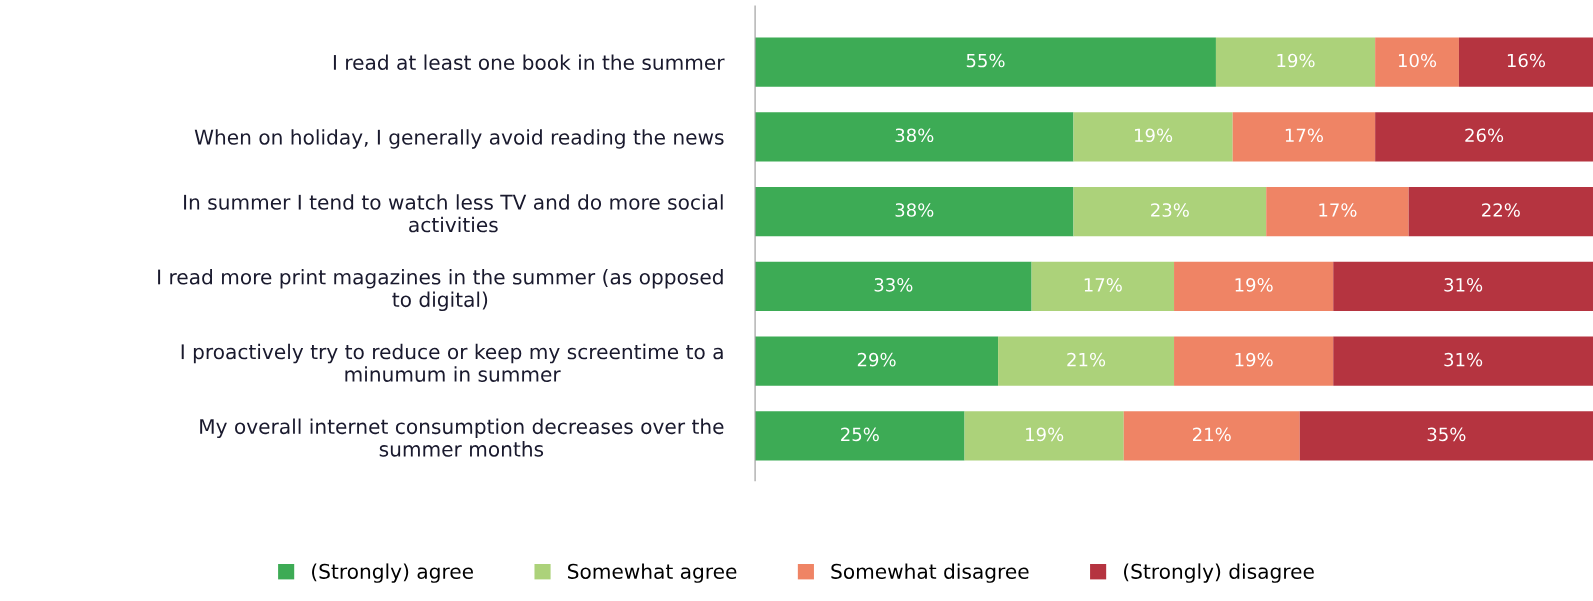  Describe the element at coordinates (652, 573) in the screenshot. I see `legend-label: Somewhat agree` at that location.